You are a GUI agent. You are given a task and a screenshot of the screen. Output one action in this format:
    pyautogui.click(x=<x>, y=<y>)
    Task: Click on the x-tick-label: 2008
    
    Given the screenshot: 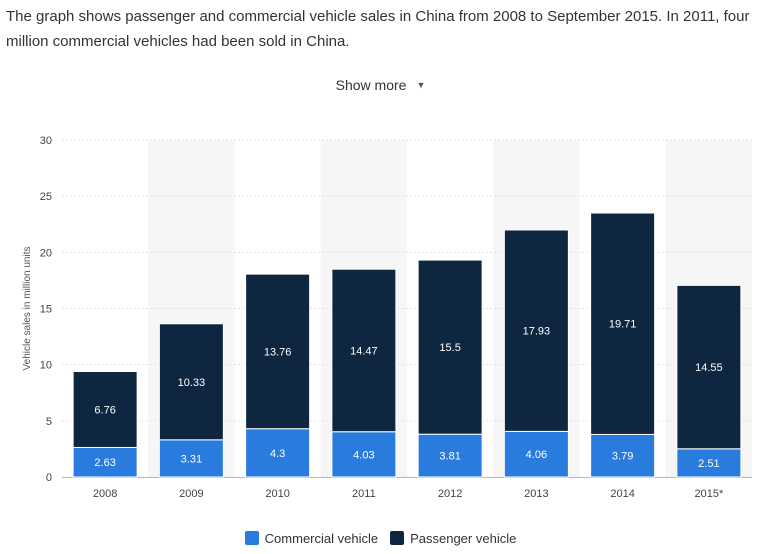 What is the action you would take?
    pyautogui.click(x=105, y=494)
    